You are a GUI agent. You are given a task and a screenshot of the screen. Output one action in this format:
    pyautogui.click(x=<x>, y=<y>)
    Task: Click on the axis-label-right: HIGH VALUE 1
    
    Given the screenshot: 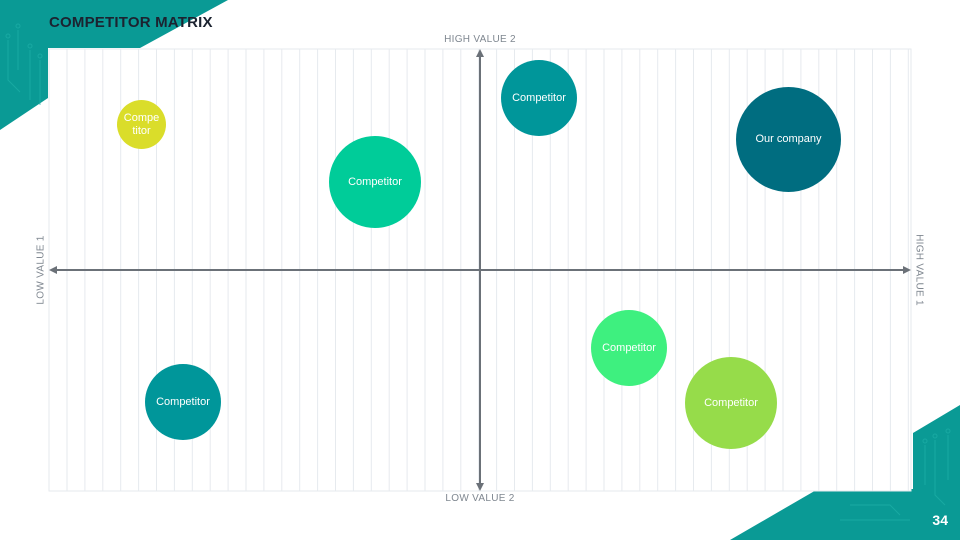 What is the action you would take?
    pyautogui.click(x=919, y=270)
    